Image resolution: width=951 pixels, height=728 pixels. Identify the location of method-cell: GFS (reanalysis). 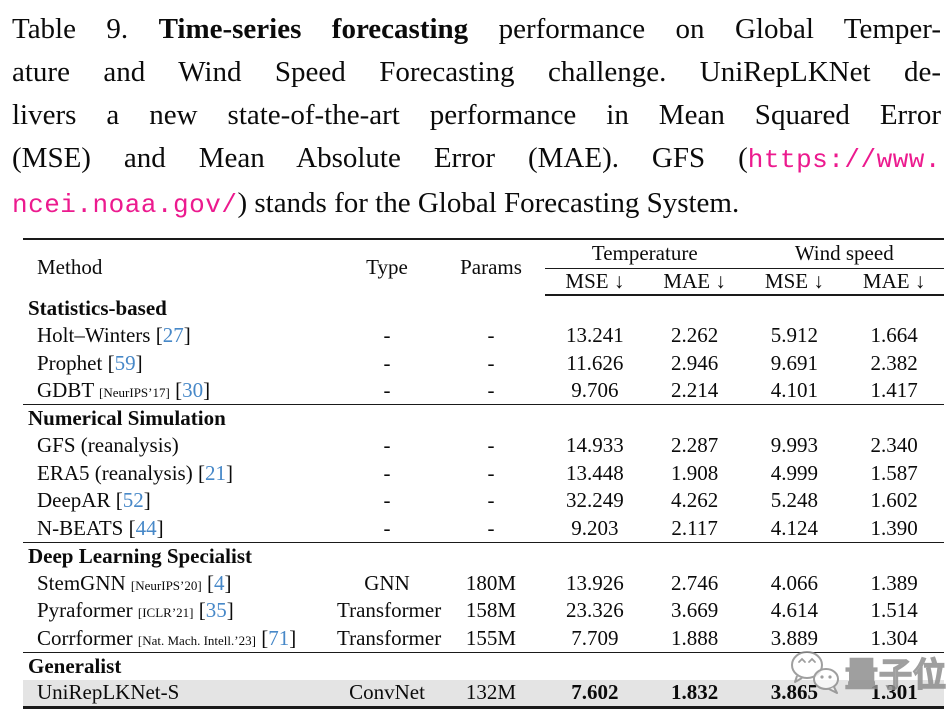
(180, 446).